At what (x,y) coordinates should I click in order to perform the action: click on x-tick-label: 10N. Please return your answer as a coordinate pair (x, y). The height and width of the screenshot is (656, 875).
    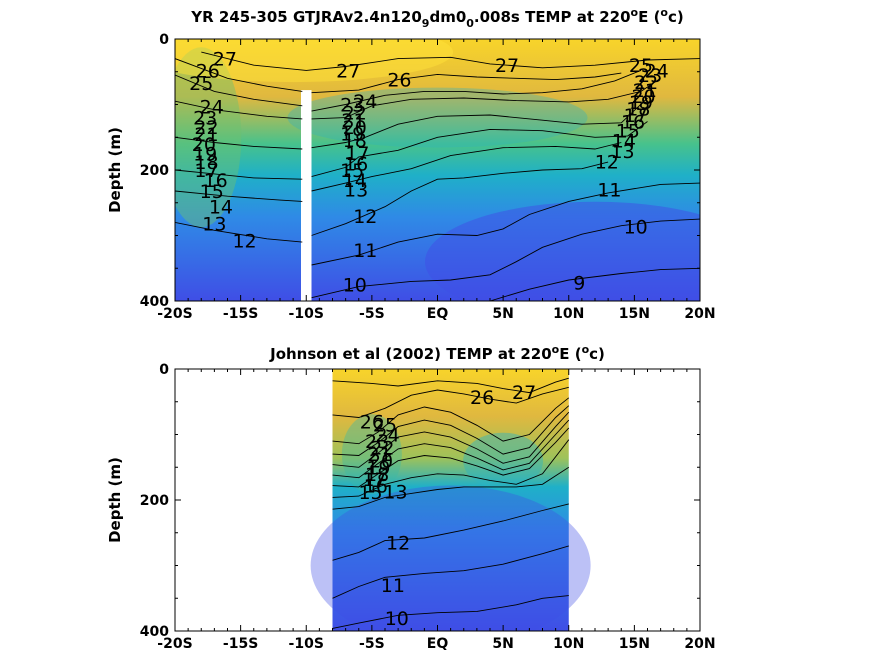
    Looking at the image, I should click on (568, 314).